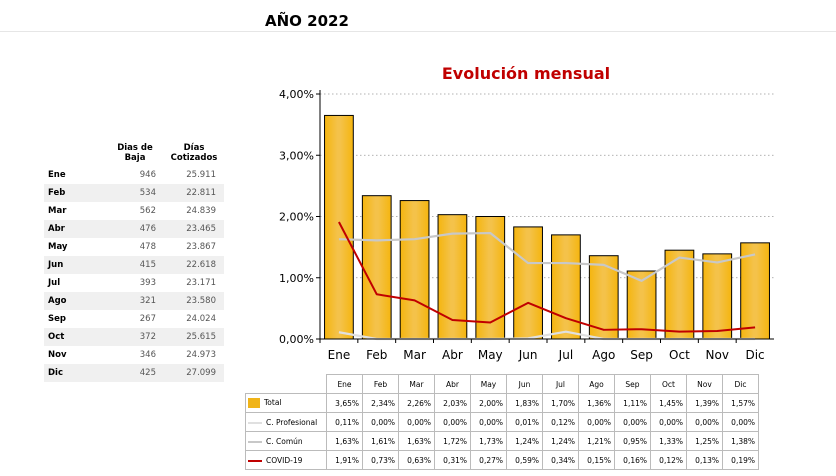  Describe the element at coordinates (339, 355) in the screenshot. I see `x-tick-label: Ene` at that location.